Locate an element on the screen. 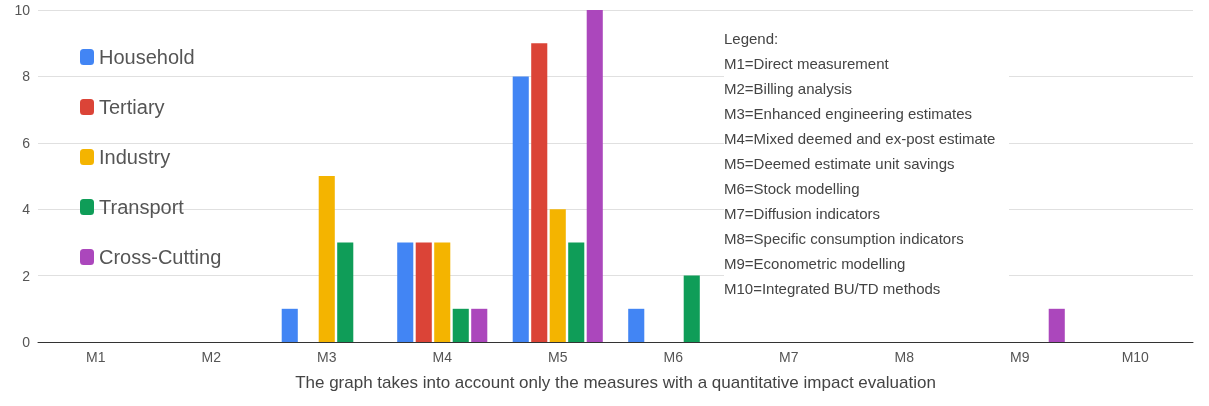 This screenshot has height=406, width=1209. x-tick-label: M10 is located at coordinates (1135, 357).